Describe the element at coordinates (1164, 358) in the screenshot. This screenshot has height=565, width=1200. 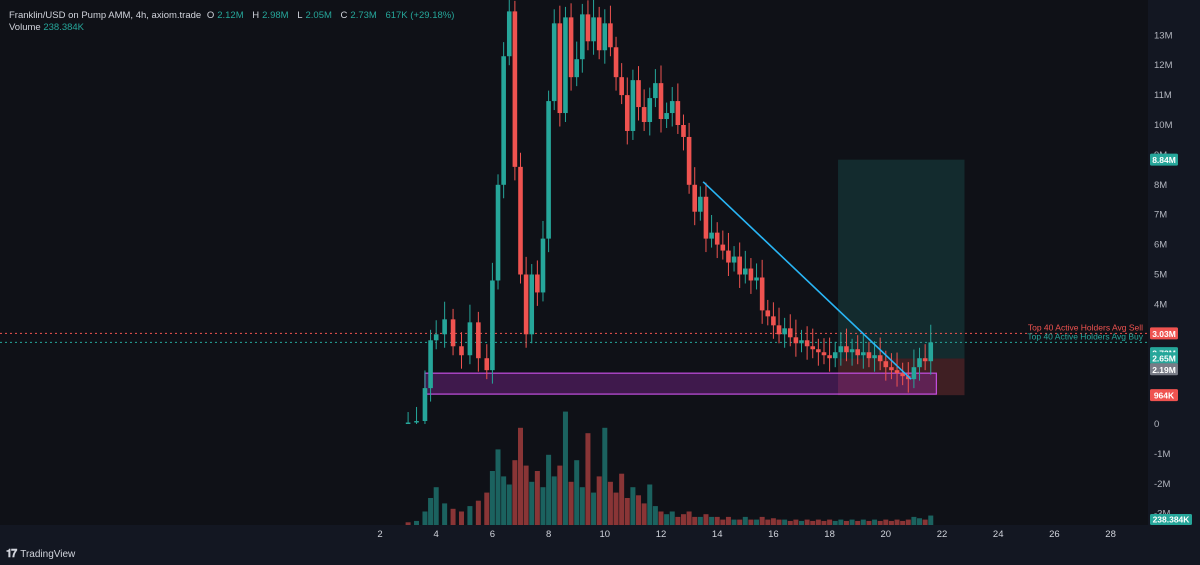
I see `close-price-badge-bg` at that location.